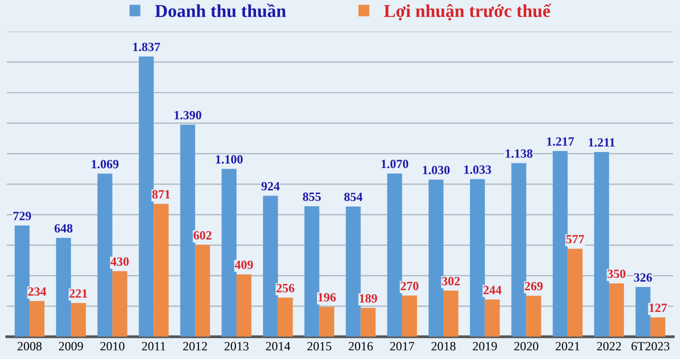  I want to click on data-label: 1.390, so click(188, 115).